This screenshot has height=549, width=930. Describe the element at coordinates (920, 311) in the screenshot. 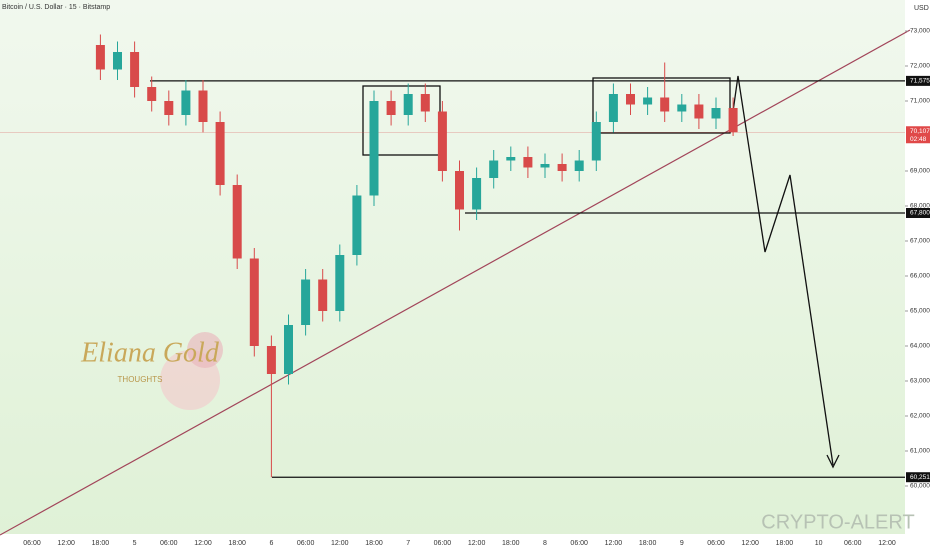

I see `y-tick-label: 65,000` at that location.